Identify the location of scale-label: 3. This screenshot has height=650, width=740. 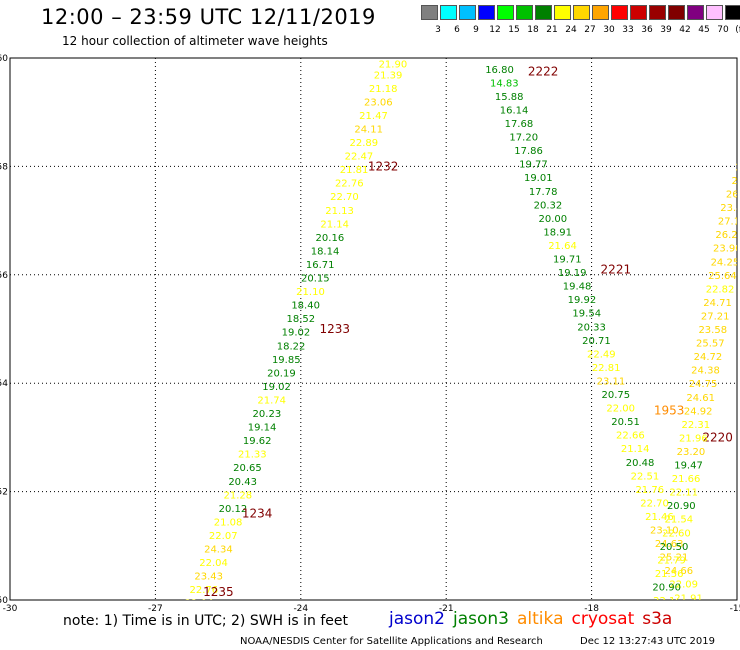
(438, 30).